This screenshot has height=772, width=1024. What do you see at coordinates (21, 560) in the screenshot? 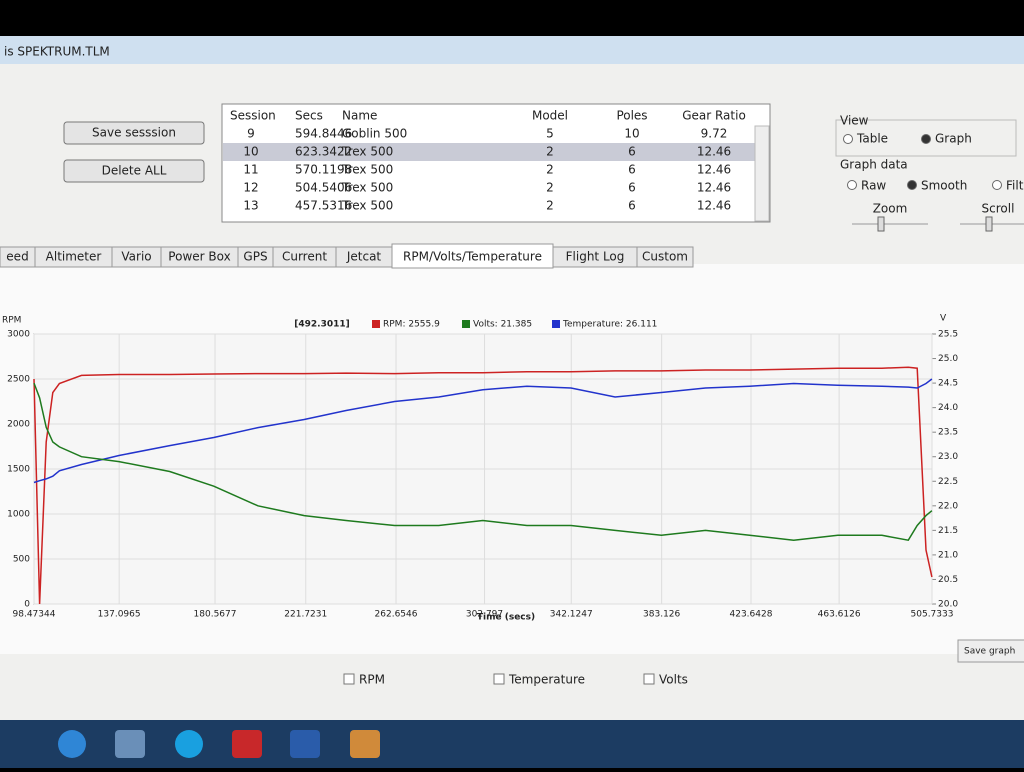
I see `y-tick-label: 500` at bounding box center [21, 560].